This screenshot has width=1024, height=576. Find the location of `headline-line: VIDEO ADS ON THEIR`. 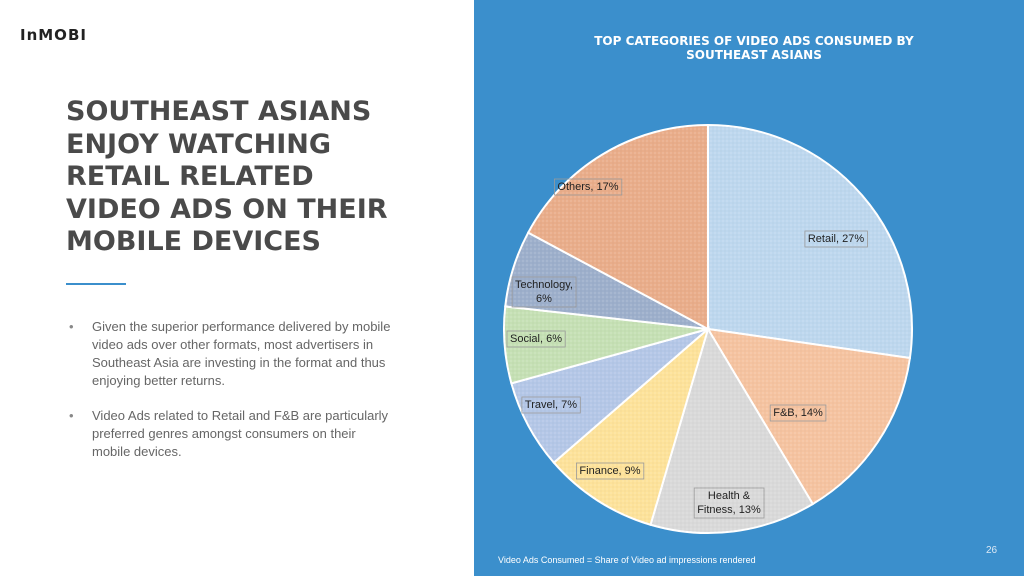

headline-line: VIDEO ADS ON THEIR is located at coordinates (227, 209).